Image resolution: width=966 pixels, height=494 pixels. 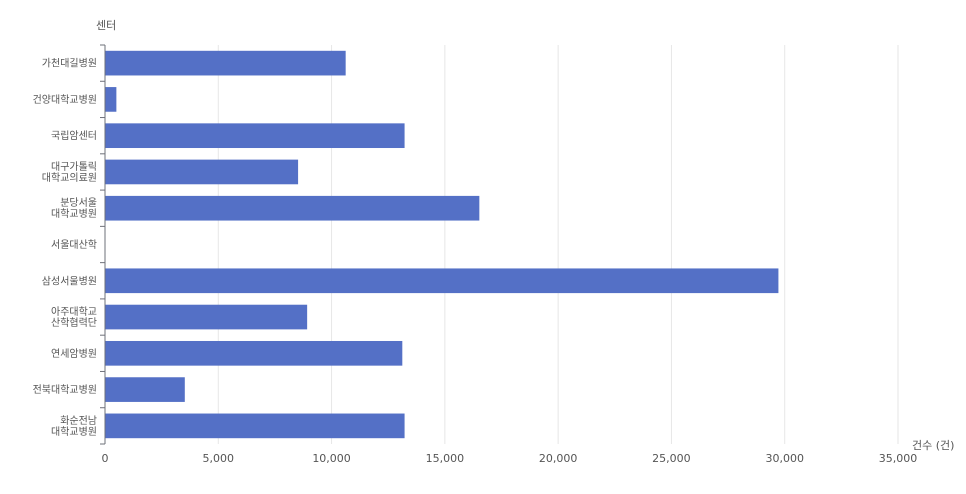 I want to click on x-tick-label: 25,000, so click(x=671, y=458).